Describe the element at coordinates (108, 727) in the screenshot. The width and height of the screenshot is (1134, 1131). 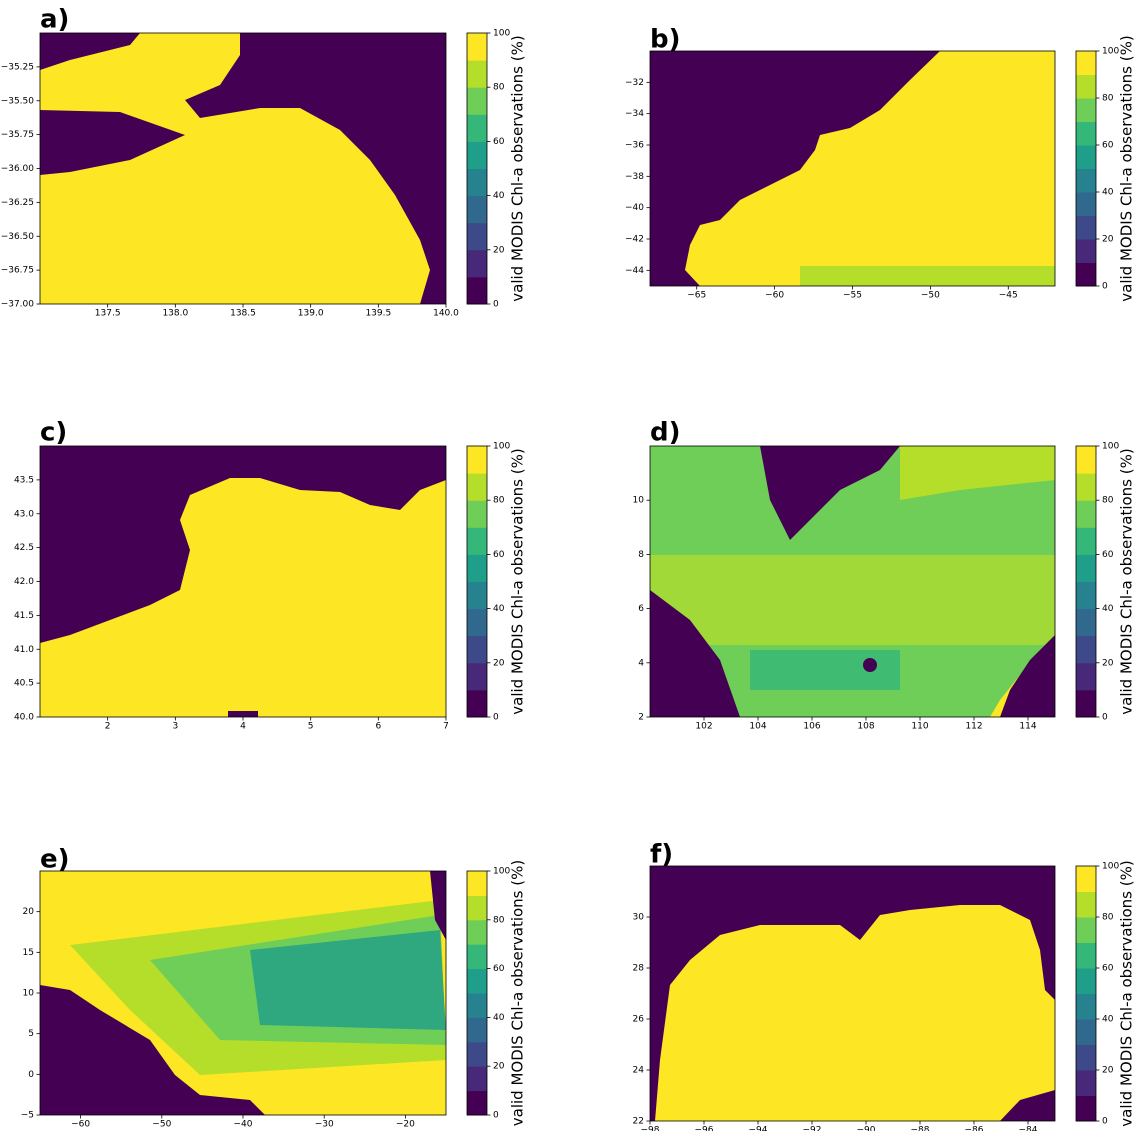
I see `x-tick-label: 2` at that location.